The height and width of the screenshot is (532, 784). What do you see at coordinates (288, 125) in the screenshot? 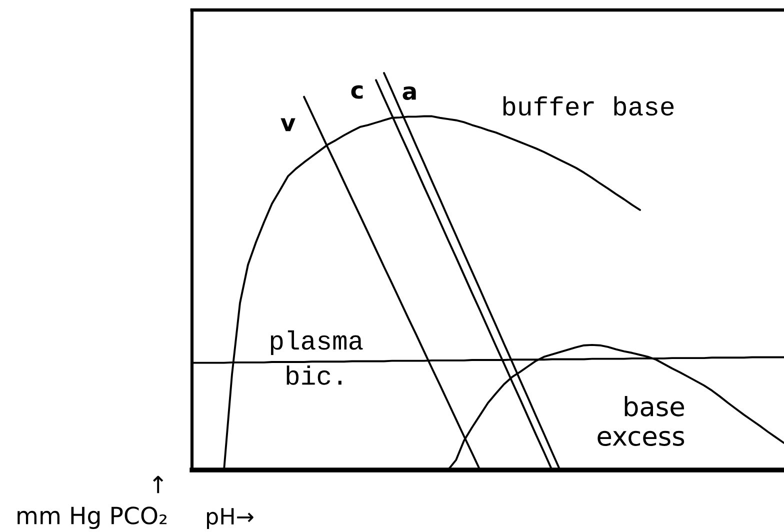
I see `series-label: v` at bounding box center [288, 125].